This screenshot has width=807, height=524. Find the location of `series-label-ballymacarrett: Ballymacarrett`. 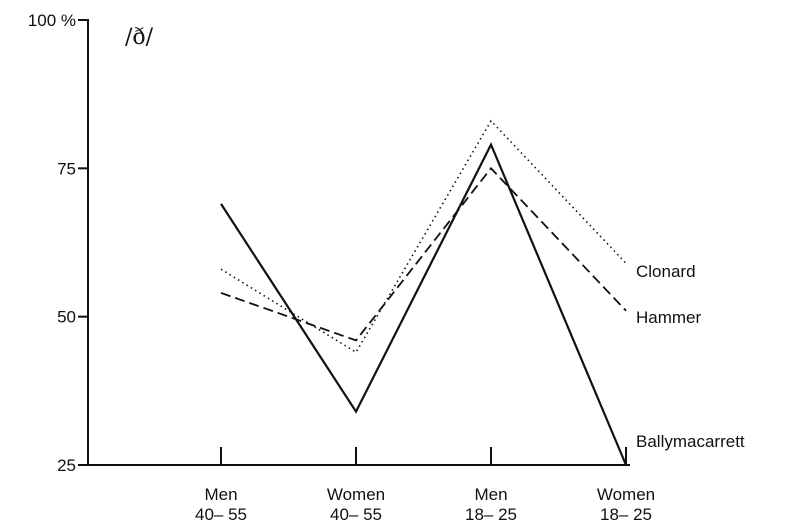

series-label-ballymacarrett: Ballymacarrett is located at coordinates (690, 441).